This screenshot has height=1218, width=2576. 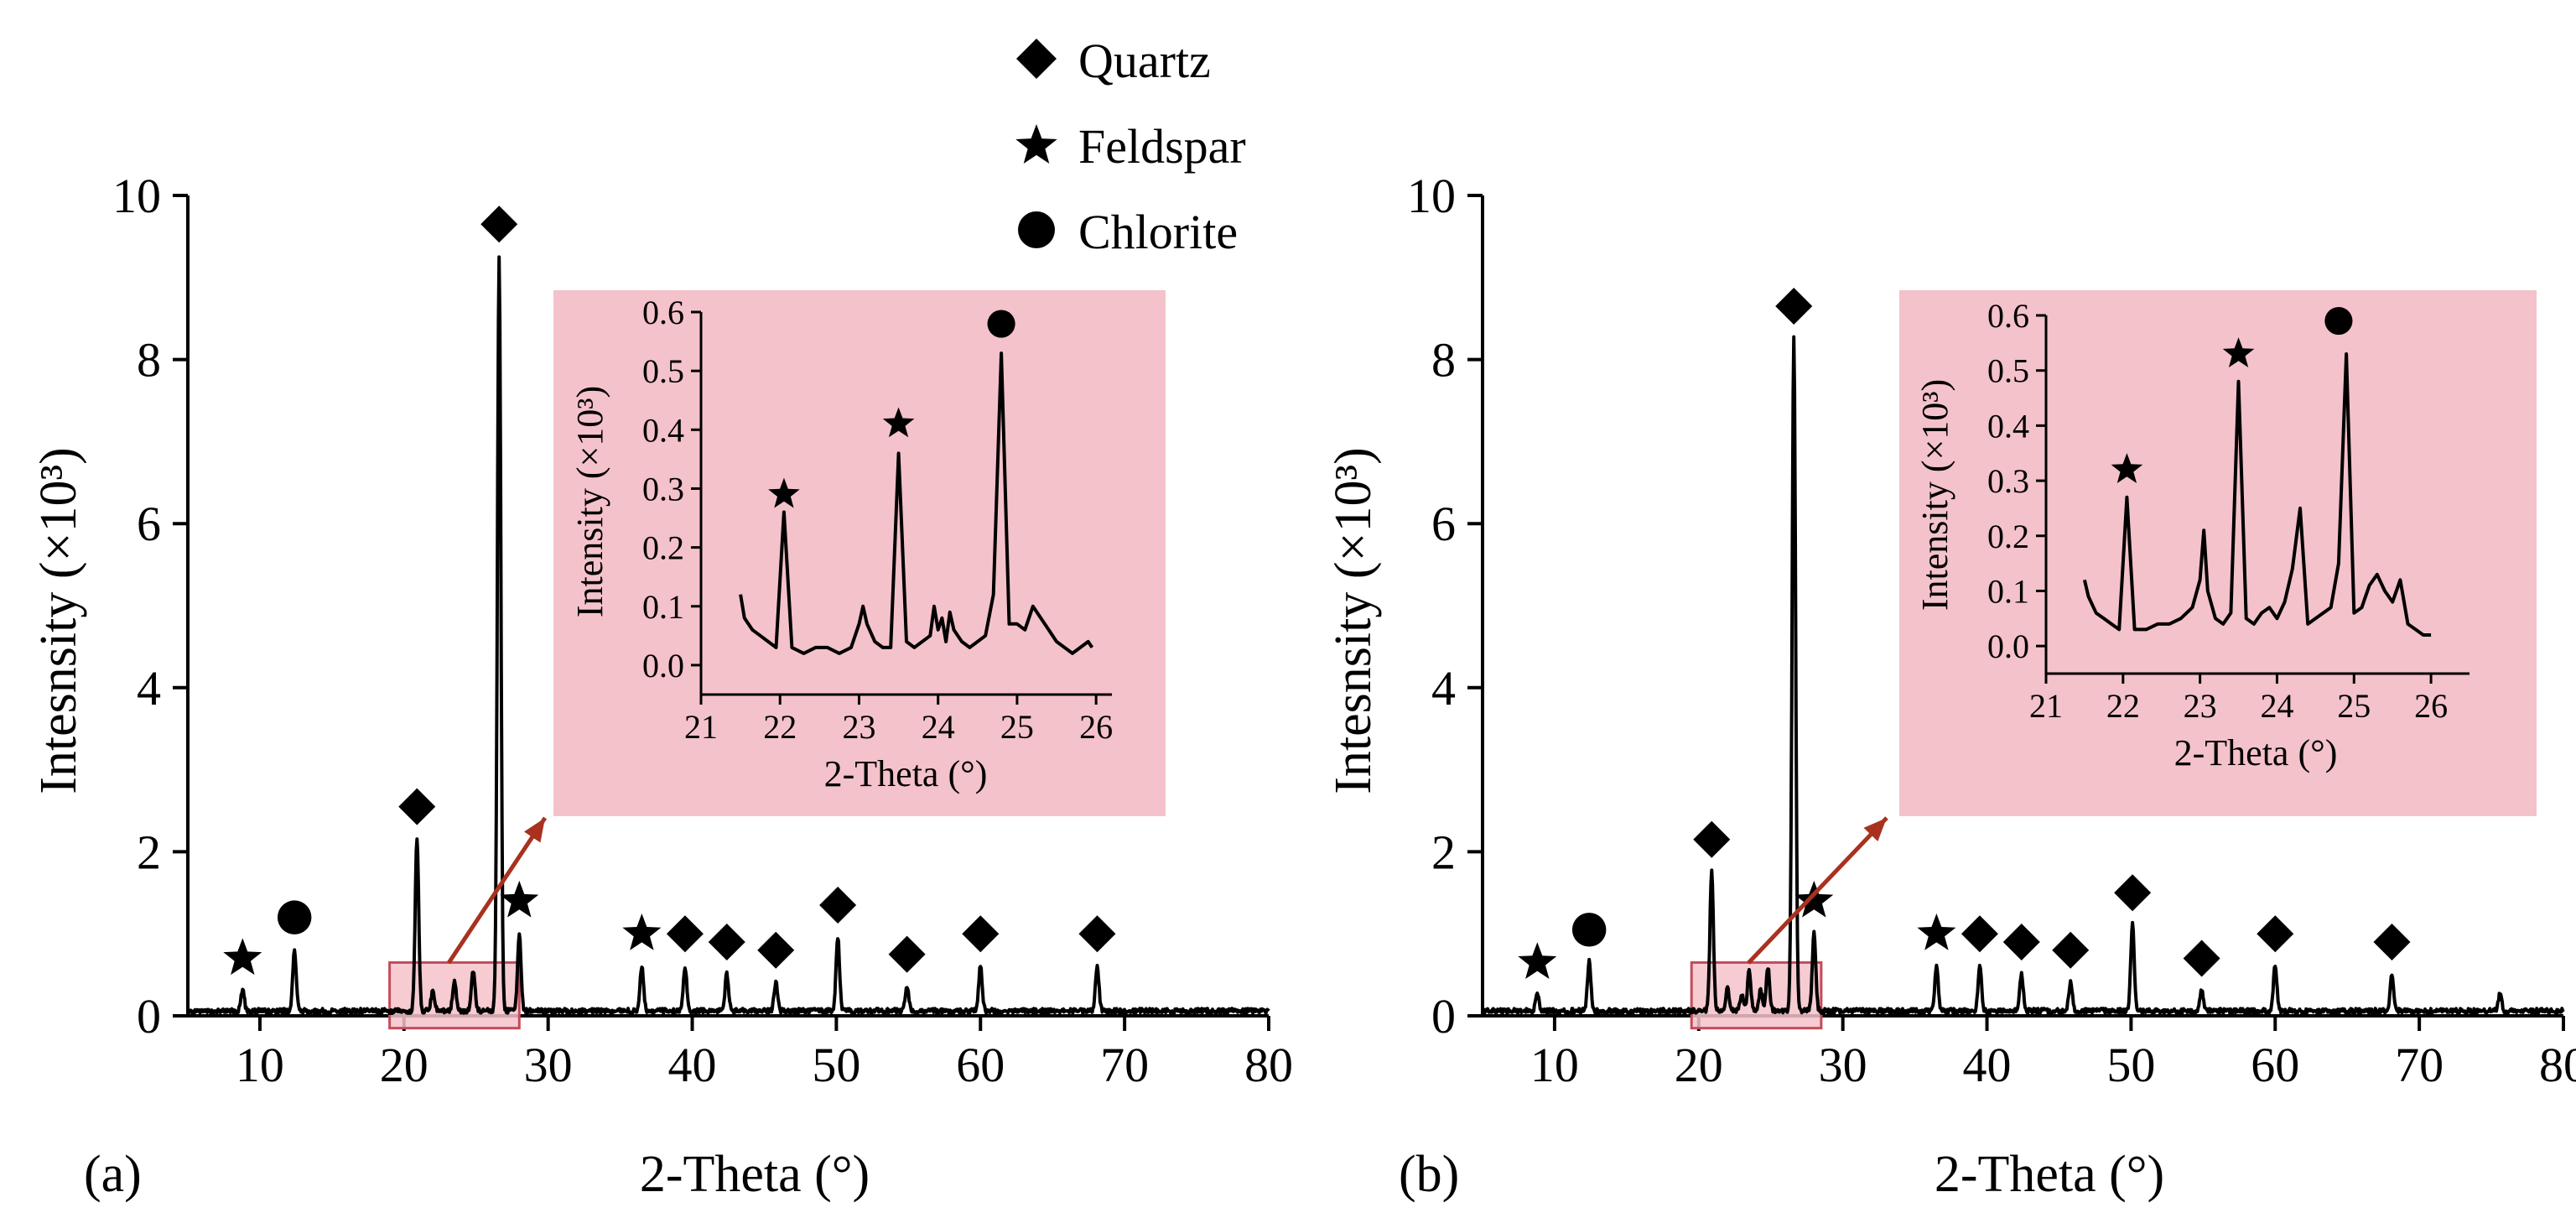 I want to click on inset-x-tick-label: 21, so click(x=701, y=727).